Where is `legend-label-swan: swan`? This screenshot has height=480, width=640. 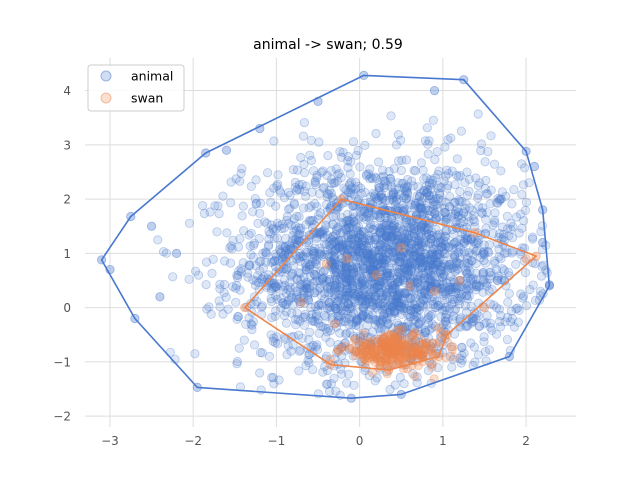 legend-label-swan: swan is located at coordinates (147, 98).